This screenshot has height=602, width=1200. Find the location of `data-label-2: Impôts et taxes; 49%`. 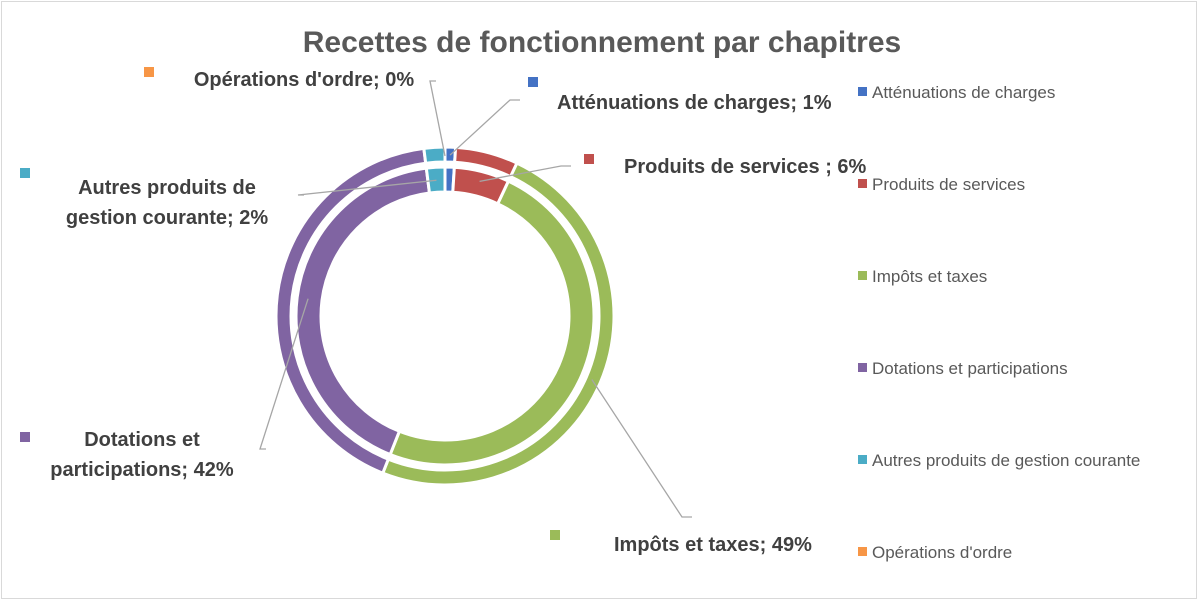

data-label-2: Impôts et taxes; 49% is located at coordinates (713, 545).